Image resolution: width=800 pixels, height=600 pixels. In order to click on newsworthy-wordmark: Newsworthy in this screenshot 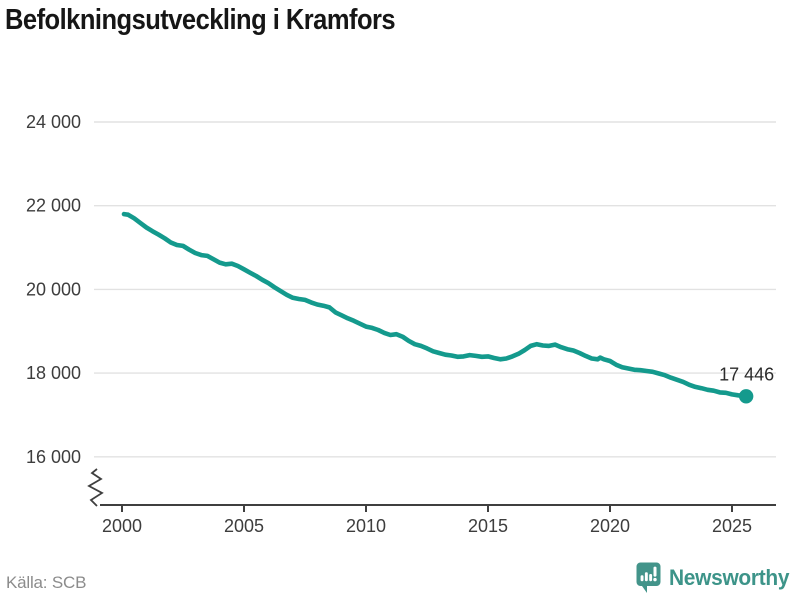, I will do `click(729, 577)`.